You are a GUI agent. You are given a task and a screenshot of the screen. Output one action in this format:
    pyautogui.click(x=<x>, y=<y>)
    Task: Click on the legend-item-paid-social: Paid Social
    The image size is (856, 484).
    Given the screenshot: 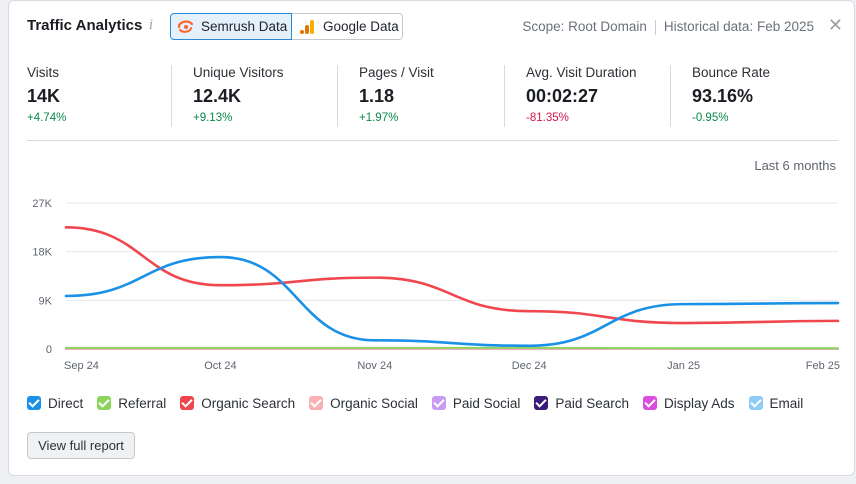 What is the action you would take?
    pyautogui.click(x=476, y=403)
    